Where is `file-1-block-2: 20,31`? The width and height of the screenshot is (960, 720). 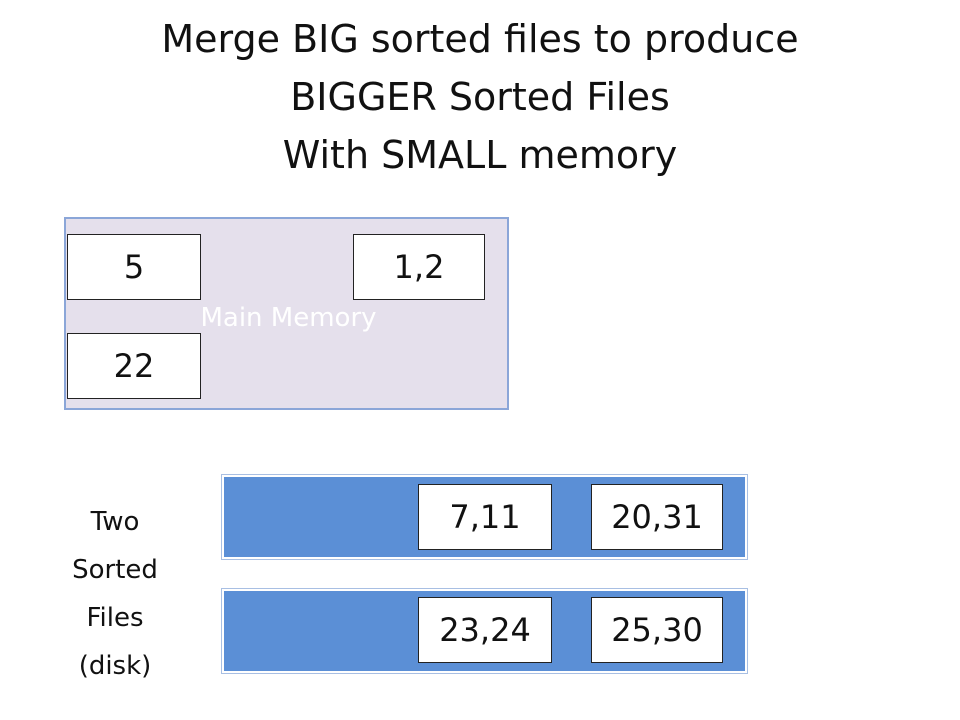 file-1-block-2: 20,31 is located at coordinates (657, 517).